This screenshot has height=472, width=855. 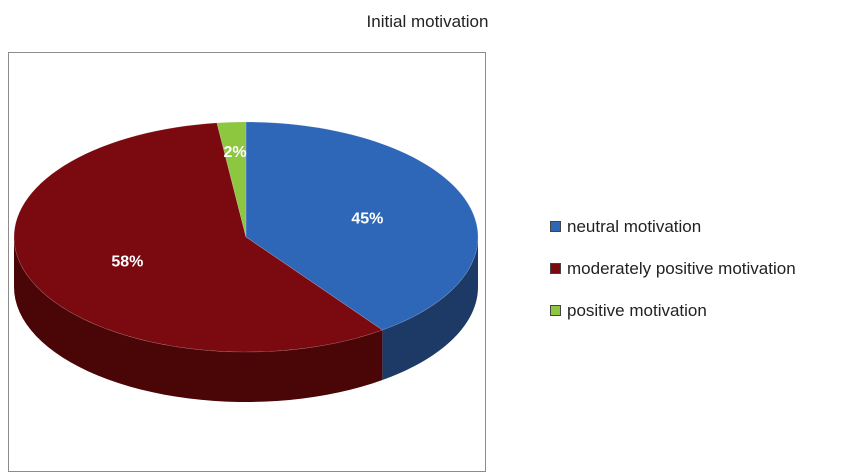 I want to click on legend-swatch-neutral, so click(x=555, y=226).